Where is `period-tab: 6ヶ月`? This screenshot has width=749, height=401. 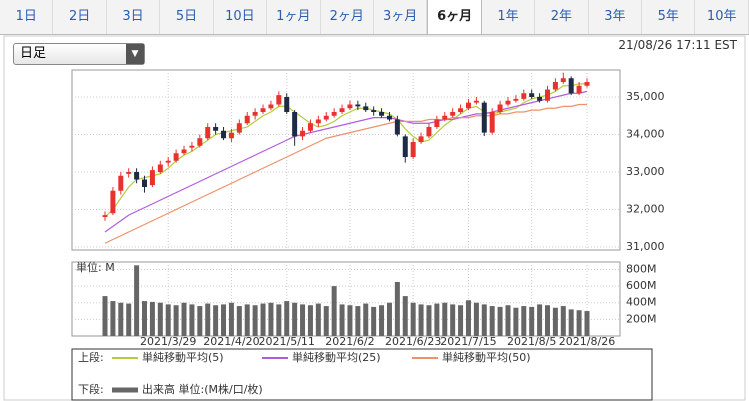 period-tab: 6ヶ月 is located at coordinates (454, 17).